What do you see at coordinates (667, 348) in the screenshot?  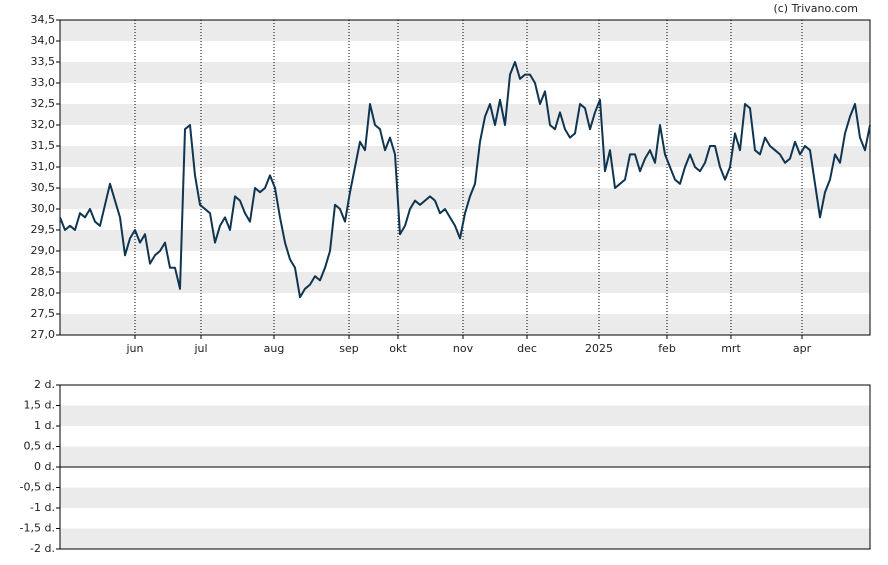 I see `x-tick-label: feb` at bounding box center [667, 348].